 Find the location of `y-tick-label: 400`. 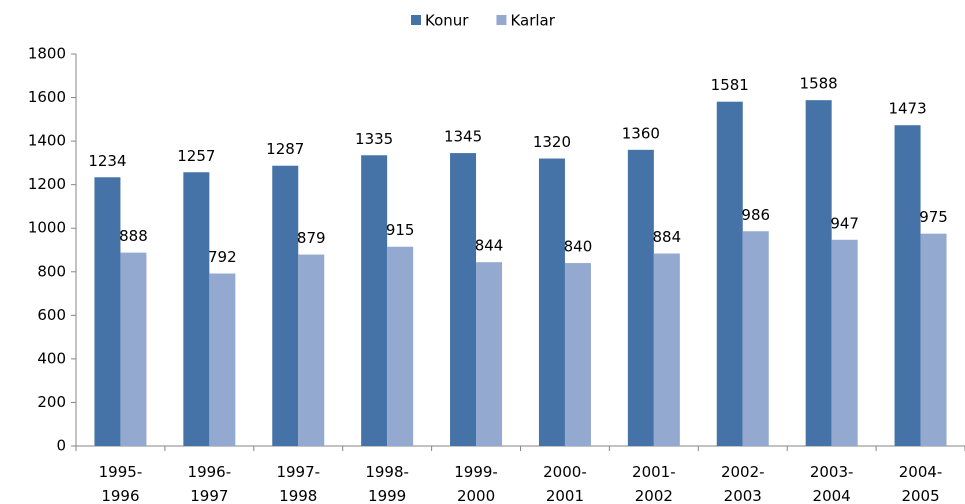

y-tick-label: 400 is located at coordinates (51, 358).